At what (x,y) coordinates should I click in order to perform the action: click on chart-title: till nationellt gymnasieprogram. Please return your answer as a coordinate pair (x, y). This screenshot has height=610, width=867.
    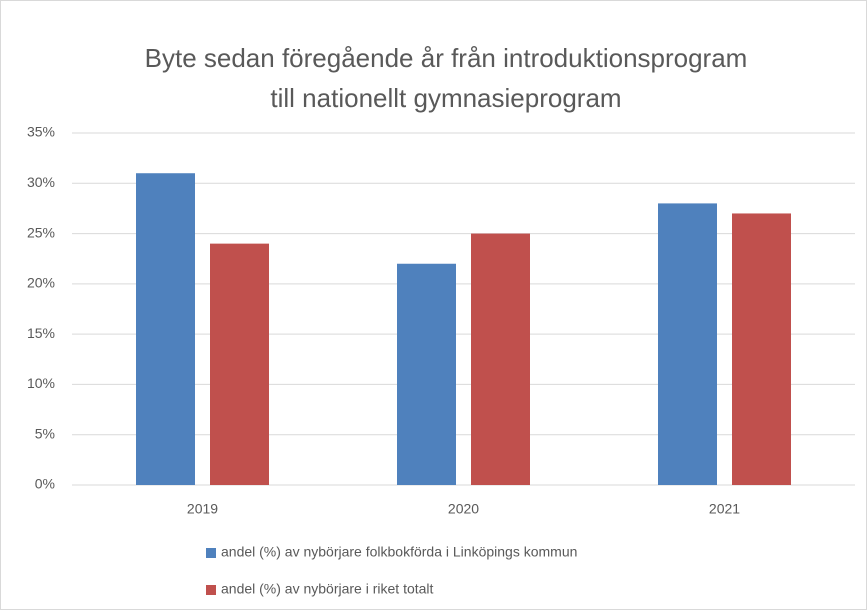
    Looking at the image, I should click on (445, 98).